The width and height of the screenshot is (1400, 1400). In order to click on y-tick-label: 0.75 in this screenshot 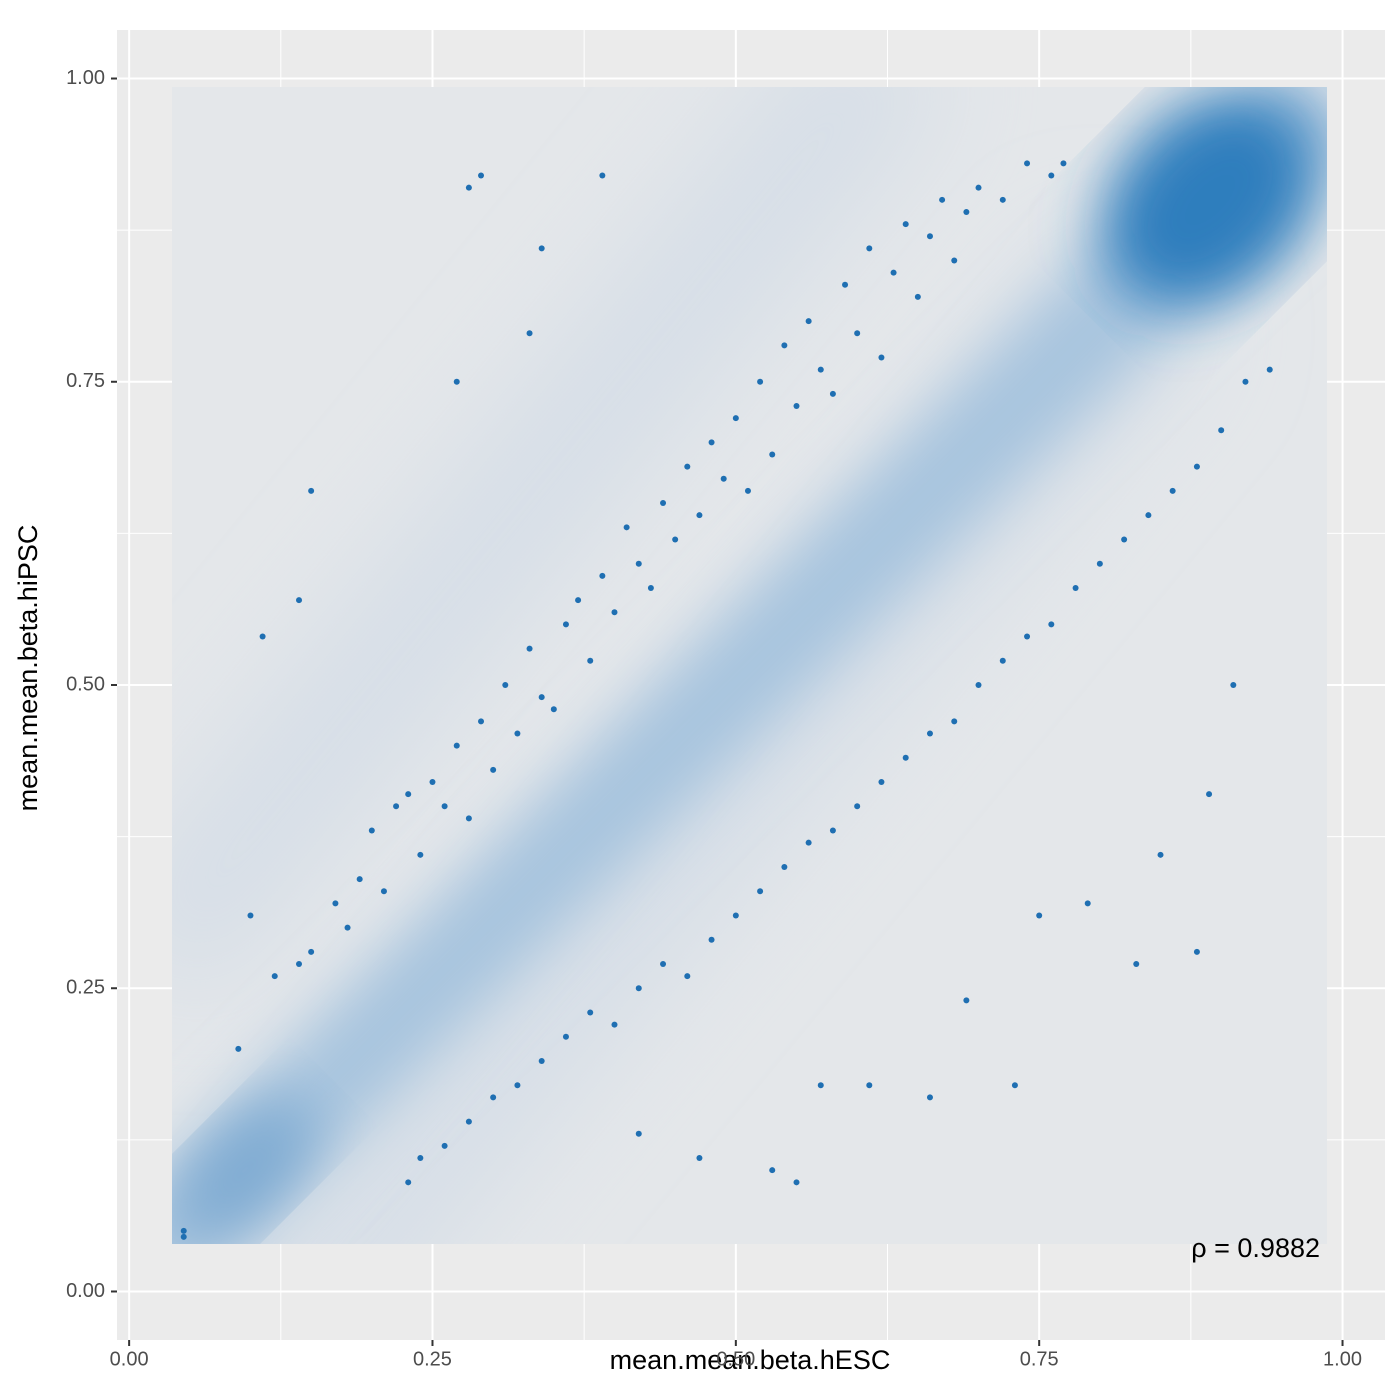, I will do `click(85, 381)`.